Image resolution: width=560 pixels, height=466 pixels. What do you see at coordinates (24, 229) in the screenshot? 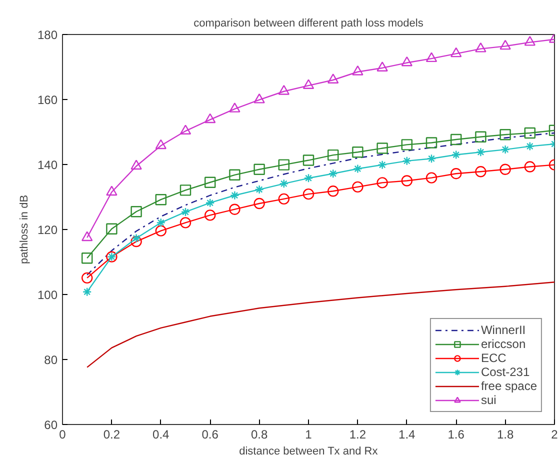
I see `y-axis-title: pathloss in dB` at bounding box center [24, 229].